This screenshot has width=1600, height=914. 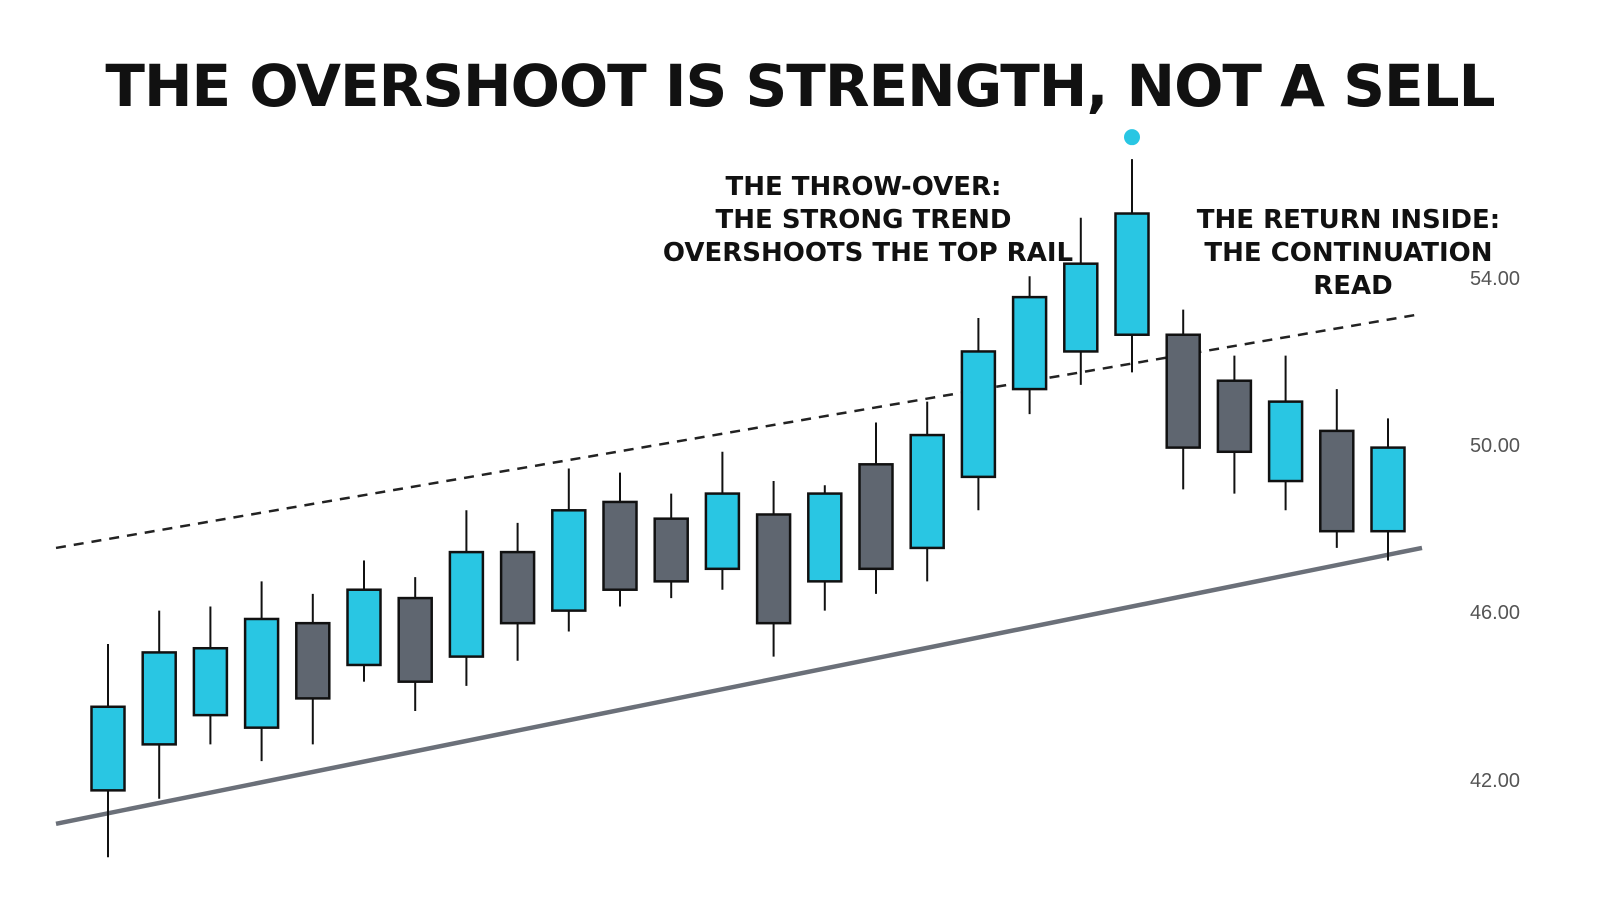 I want to click on peak-marker-dot, so click(x=1132, y=137).